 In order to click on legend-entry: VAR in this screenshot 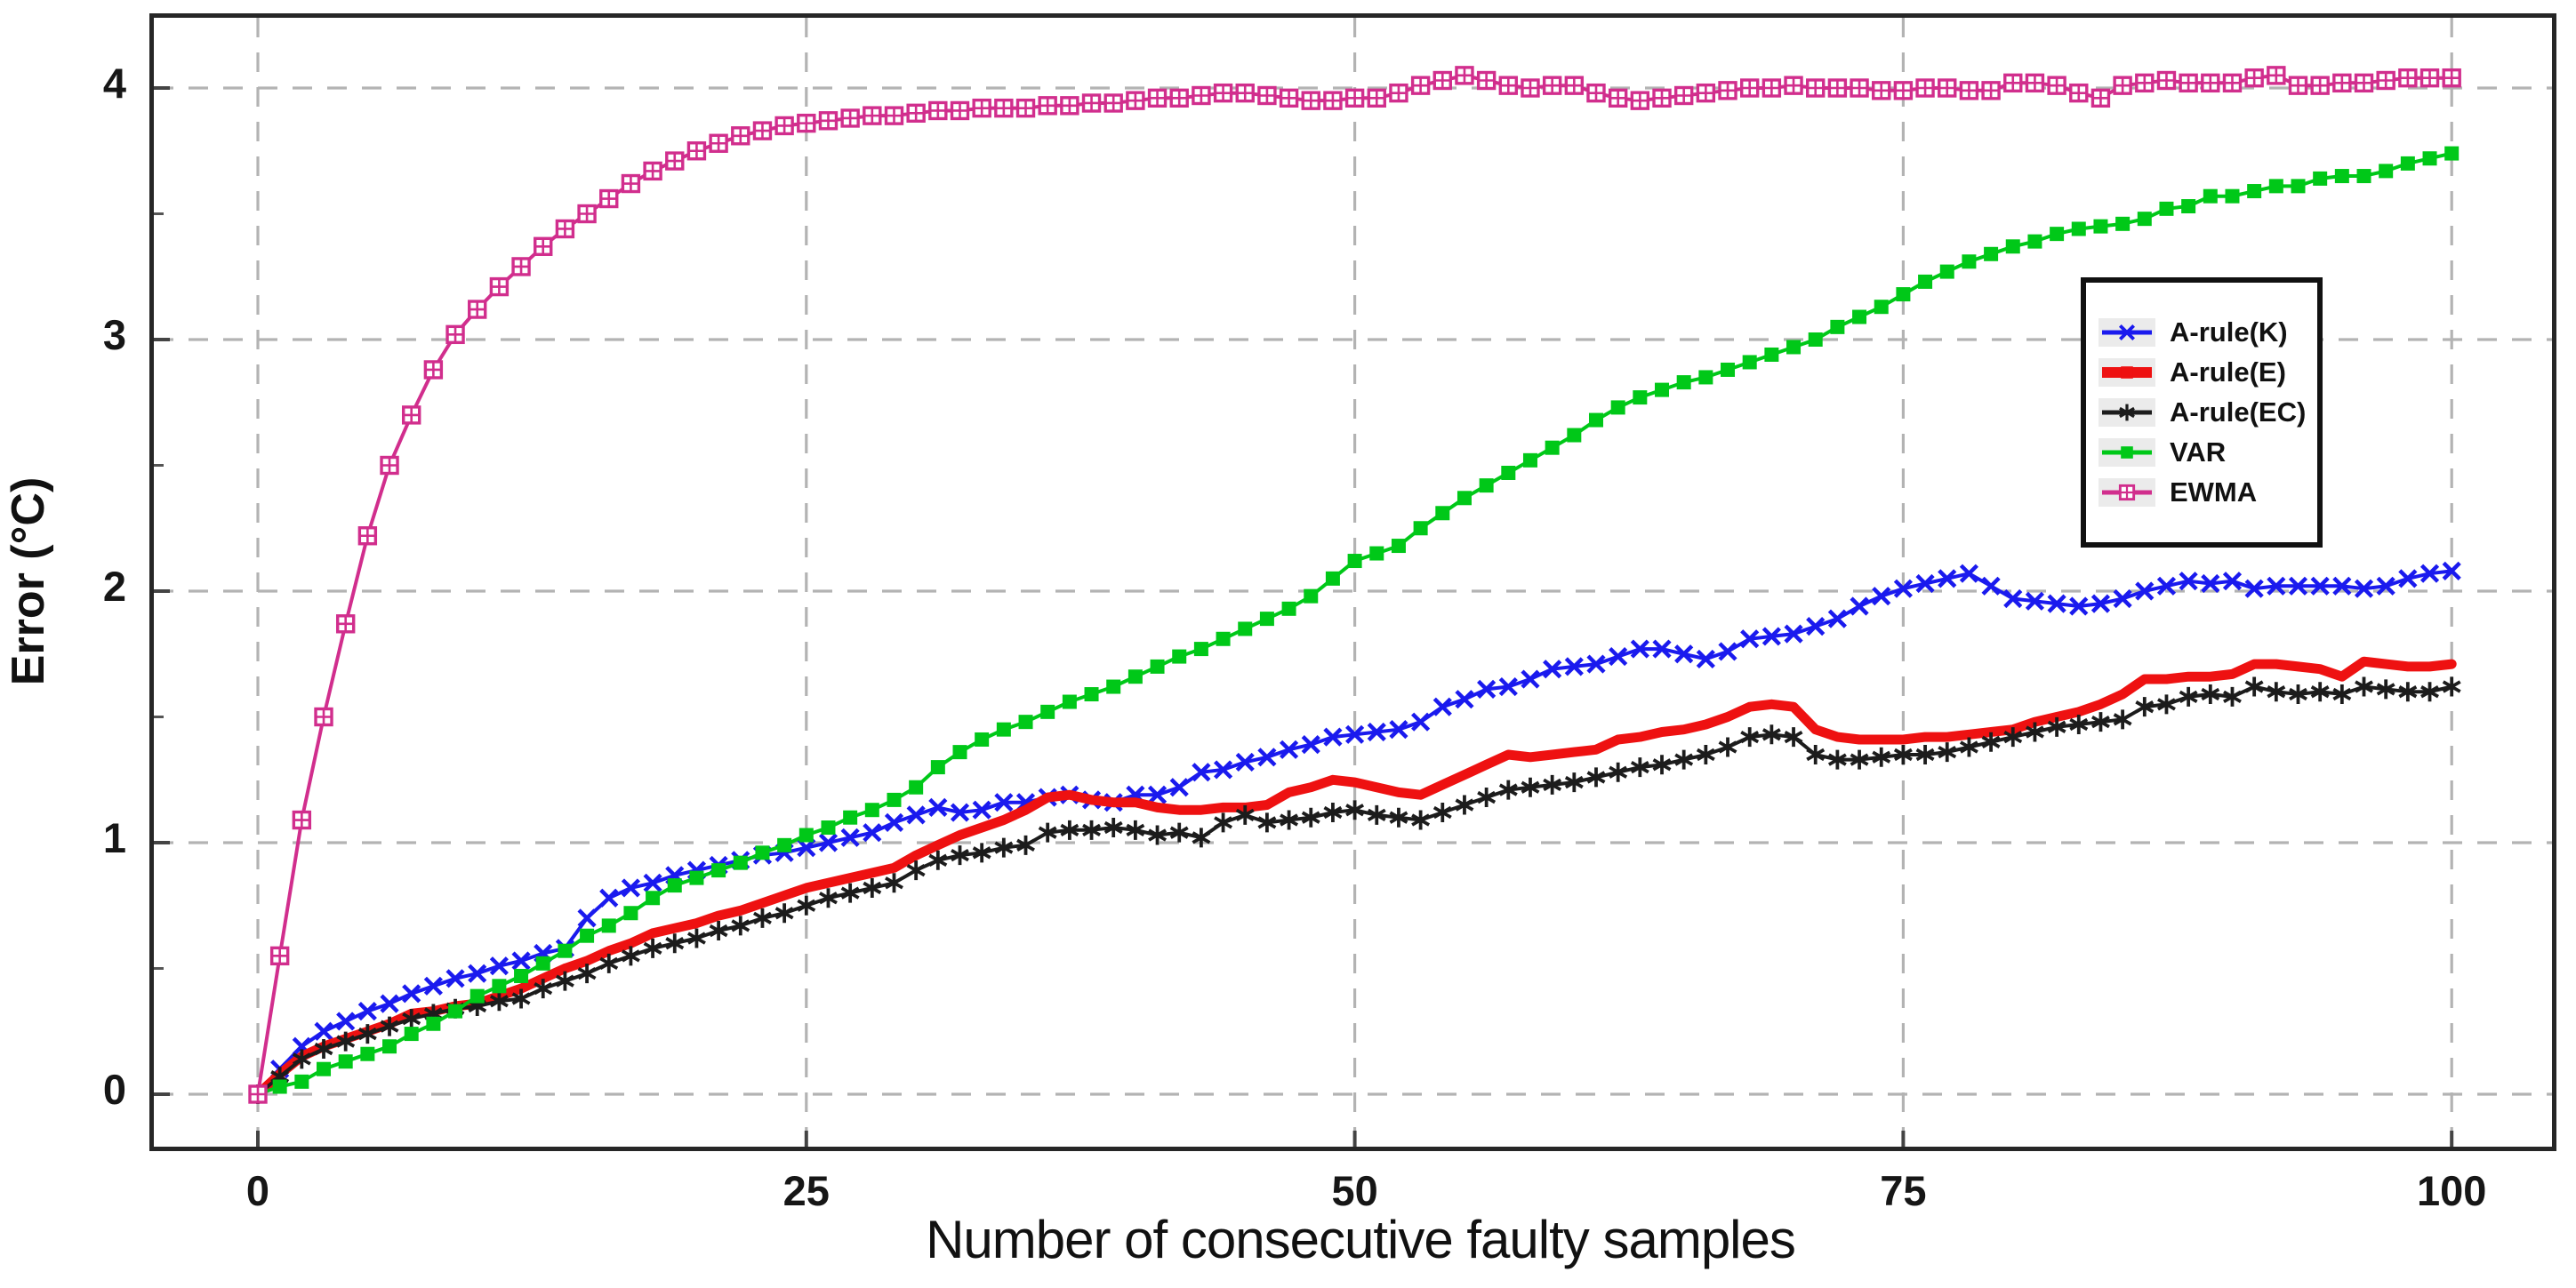, I will do `click(2202, 452)`.